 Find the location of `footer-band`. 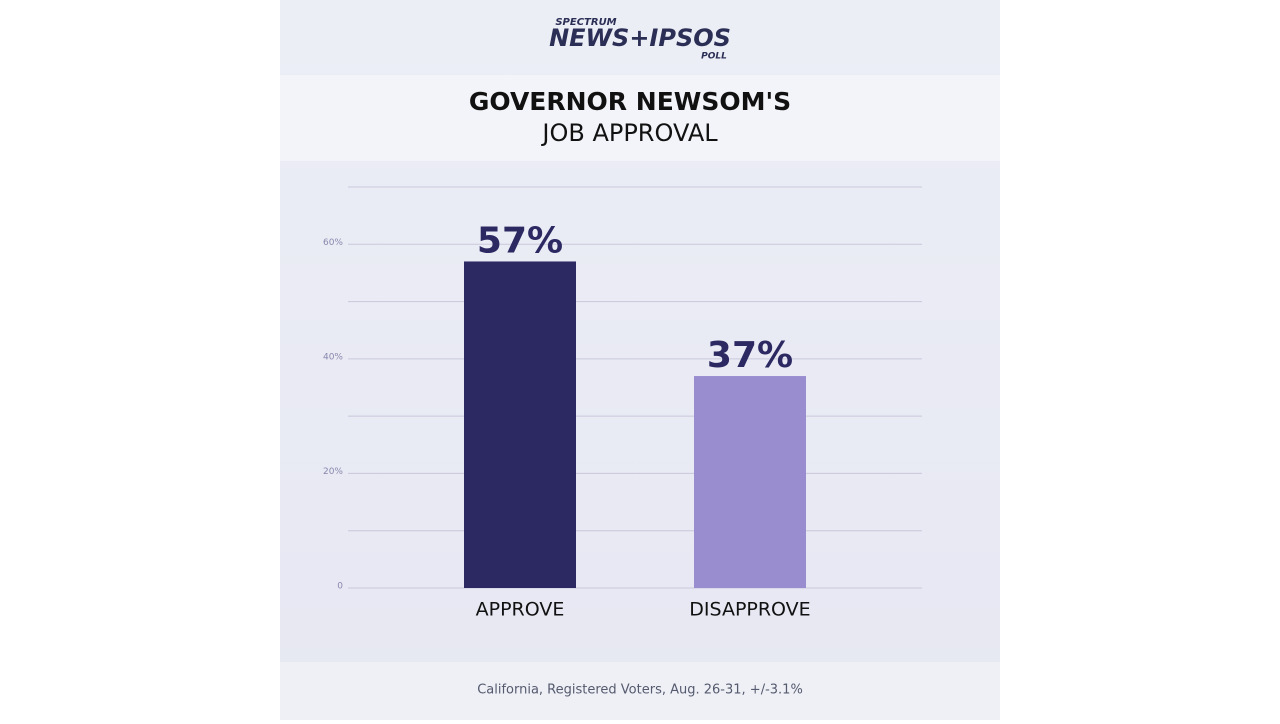

footer-band is located at coordinates (640, 691).